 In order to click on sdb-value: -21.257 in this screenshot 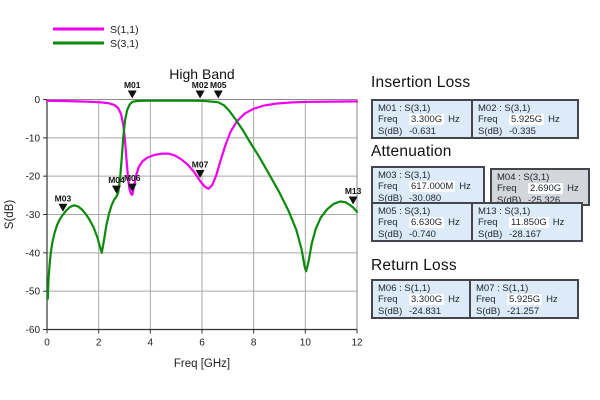, I will do `click(523, 311)`.